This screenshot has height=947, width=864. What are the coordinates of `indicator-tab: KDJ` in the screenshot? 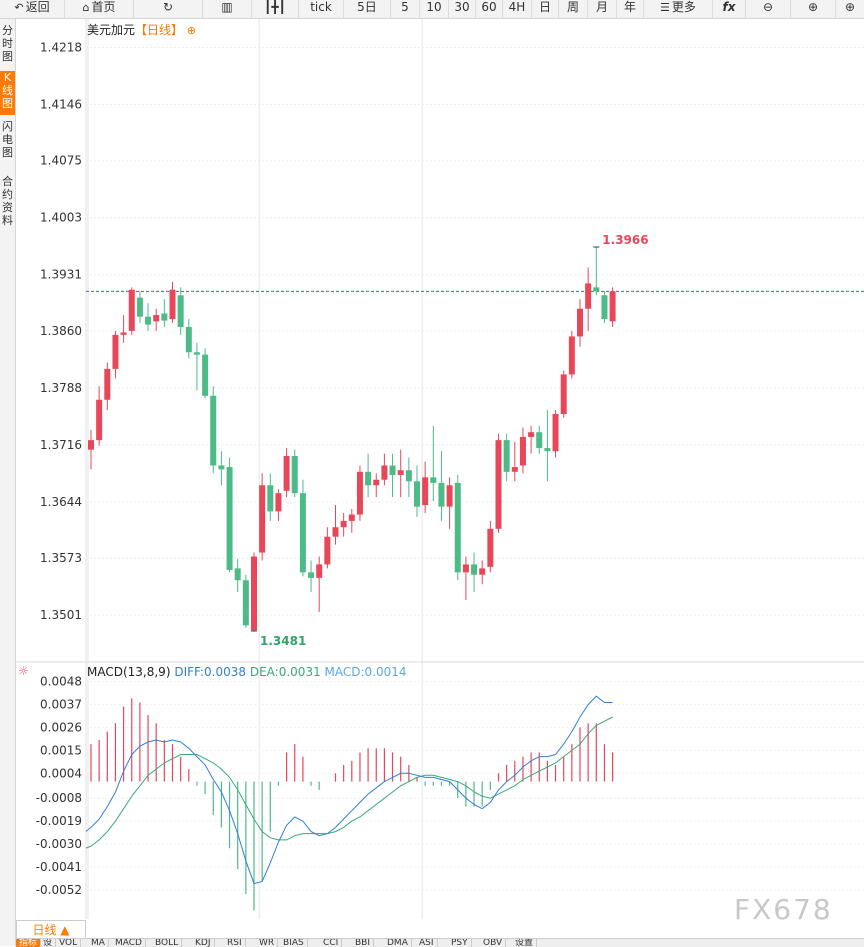 It's located at (203, 943).